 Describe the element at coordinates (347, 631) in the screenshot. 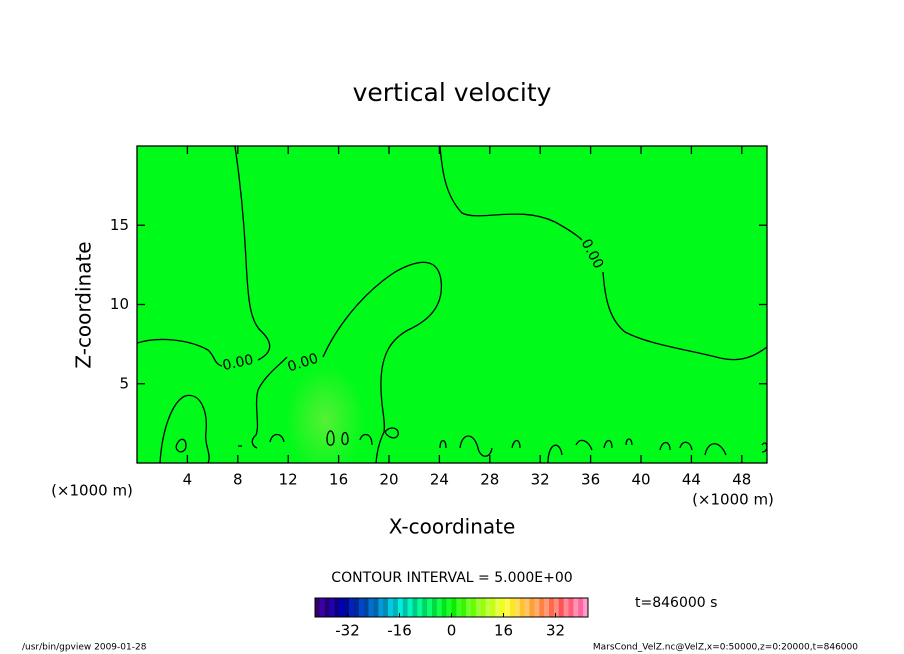

I see `colorbar-tick-label: -32` at that location.